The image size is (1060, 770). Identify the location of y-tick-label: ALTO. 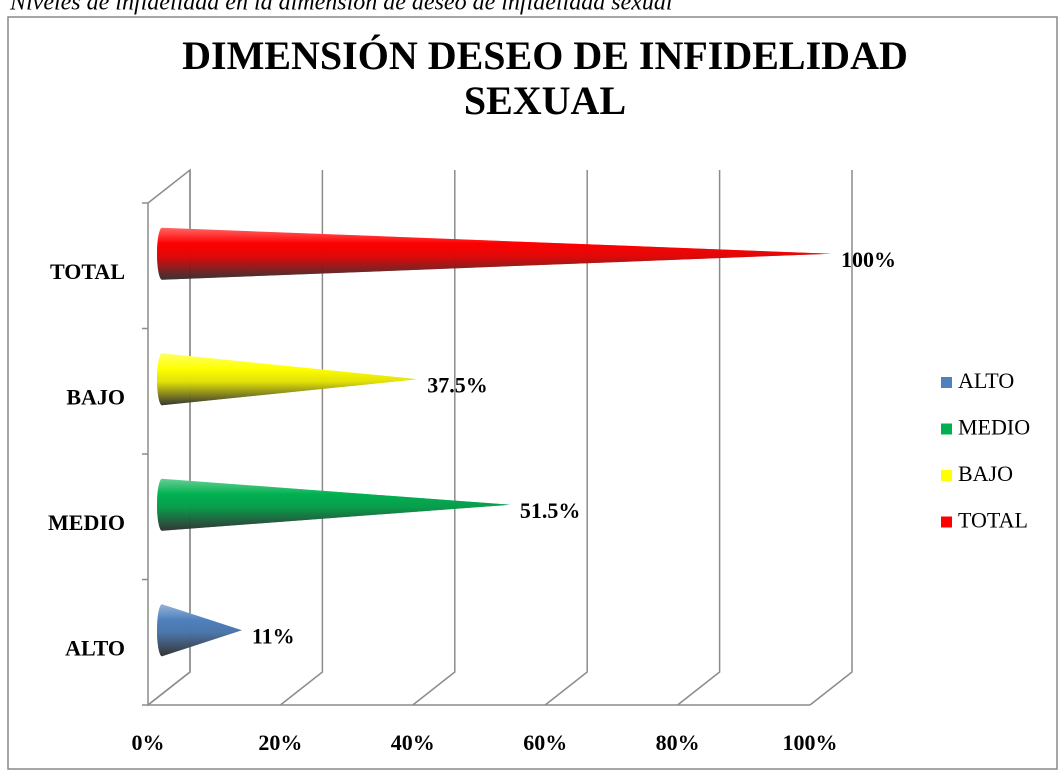
(95, 647).